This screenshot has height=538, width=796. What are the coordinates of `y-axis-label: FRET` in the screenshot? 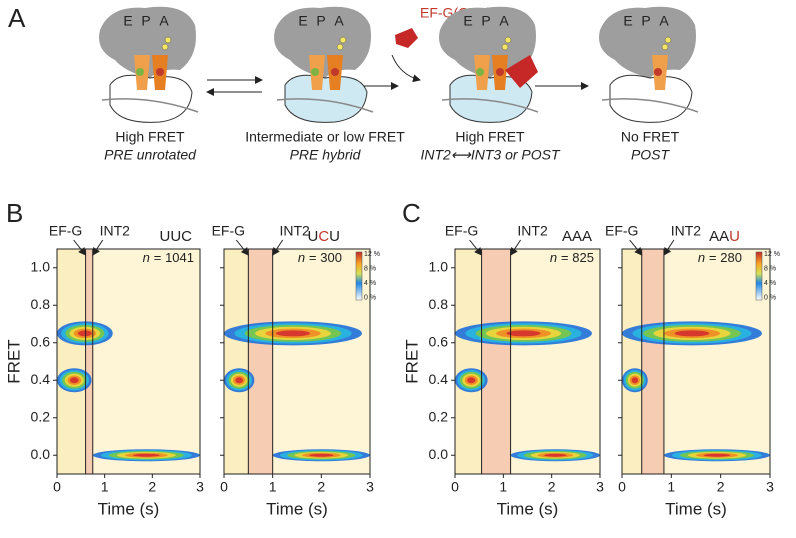 It's located at (411, 361).